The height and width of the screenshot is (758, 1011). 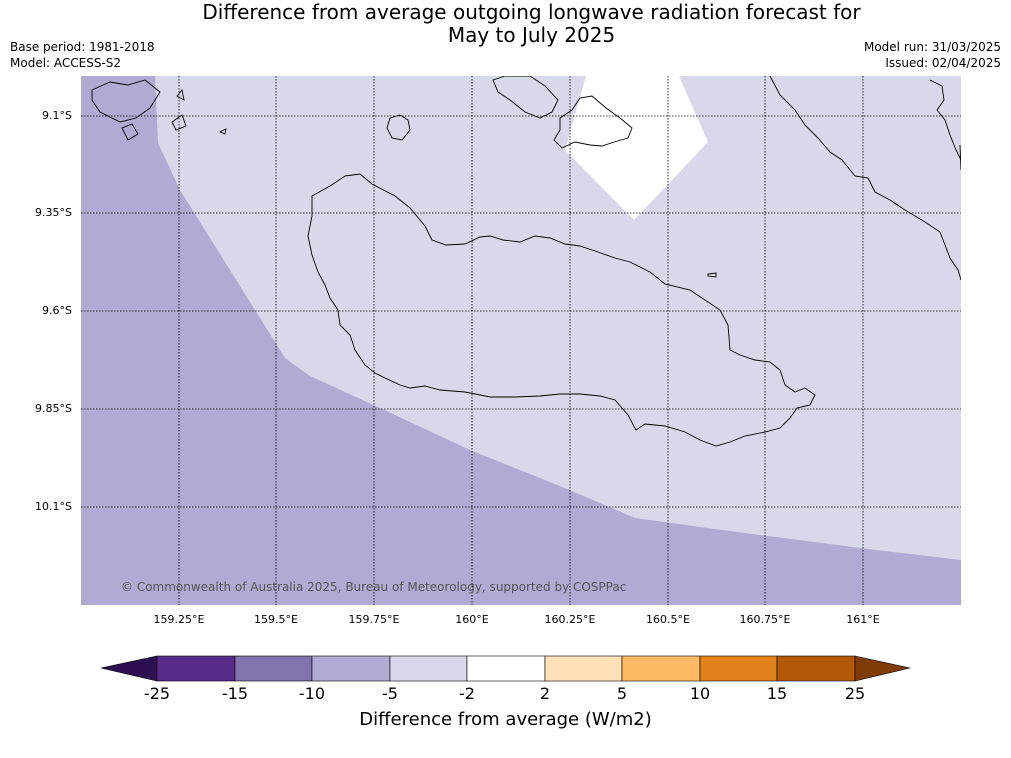 I want to click on colorbar-tick-label: -5, so click(x=390, y=693).